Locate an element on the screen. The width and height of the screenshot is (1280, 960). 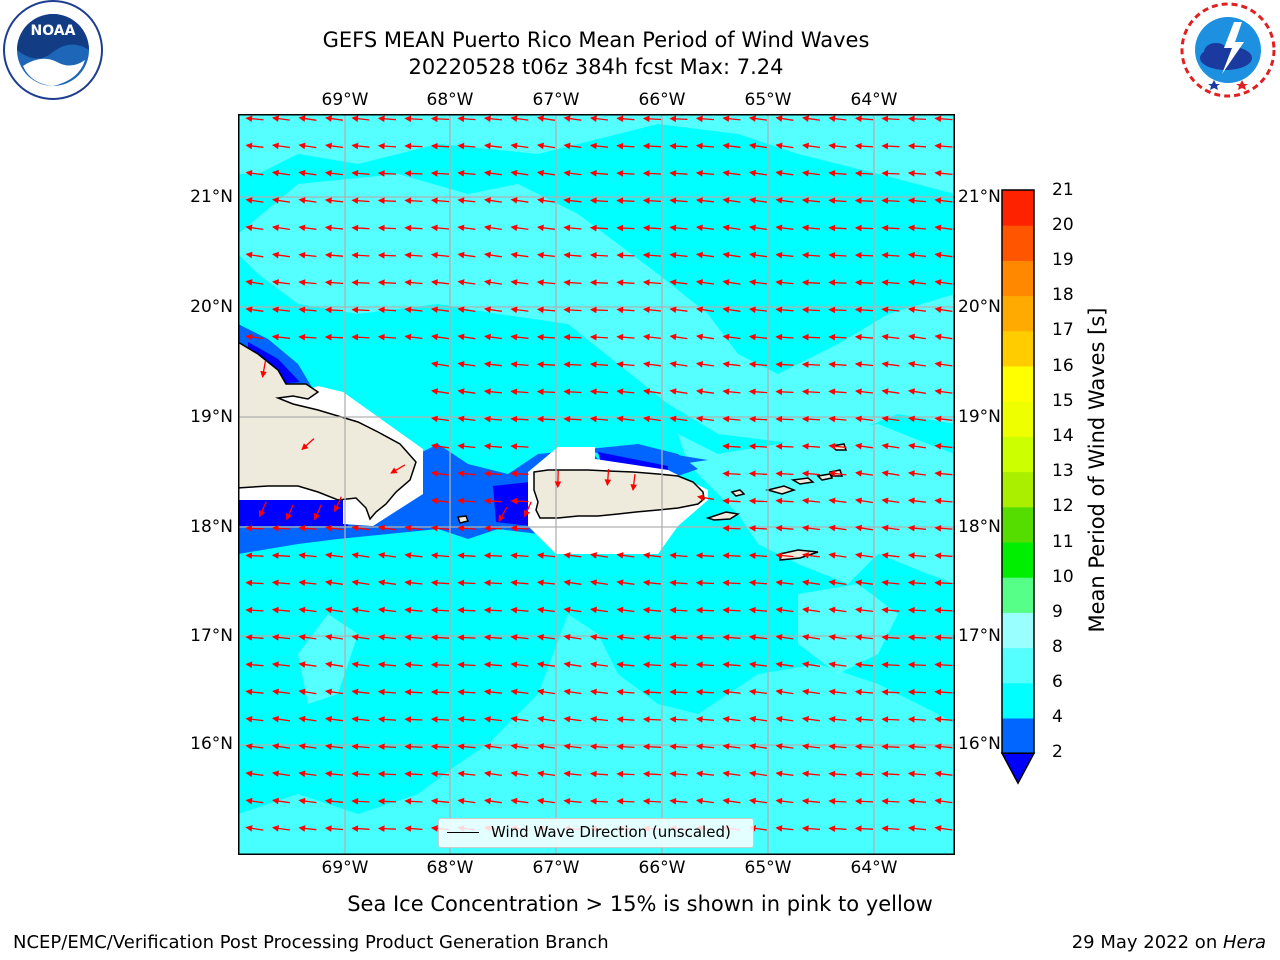
lat-tick-left: 19°N is located at coordinates (211, 417).